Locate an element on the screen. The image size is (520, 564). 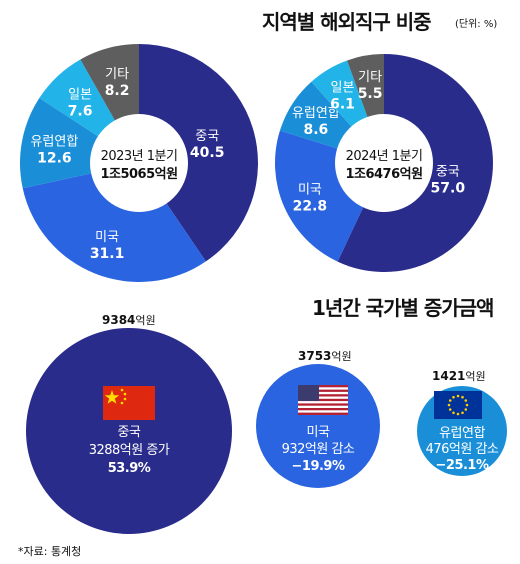
source-note: *자료: 통계청 is located at coordinates (50, 551).